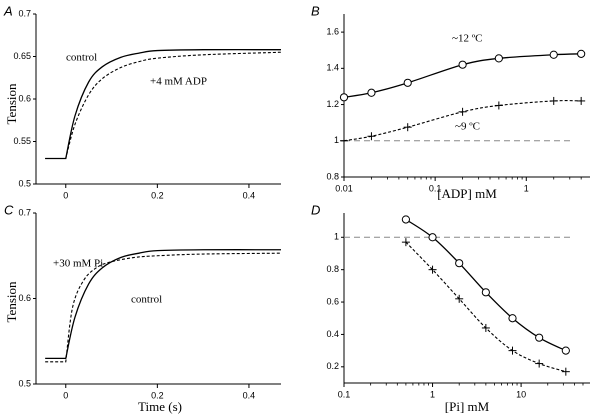 This screenshot has height=415, width=592. I want to click on series-annotation: +4 mM ADP, so click(178, 82).